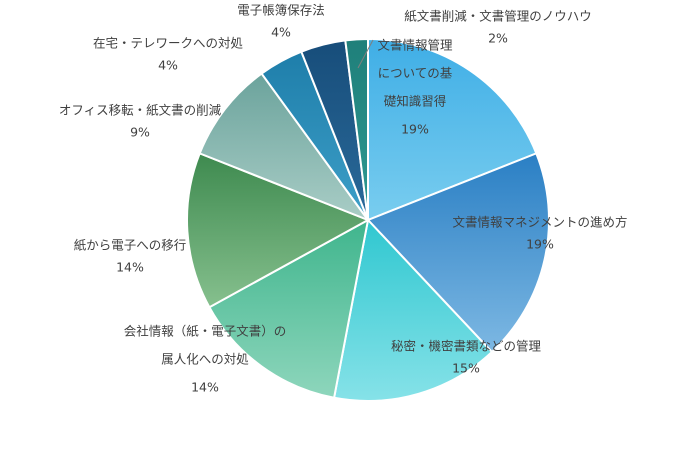 The height and width of the screenshot is (449, 673). What do you see at coordinates (140, 110) in the screenshot?
I see `slice-label-text: オフィス移転・紙文書の削減` at bounding box center [140, 110].